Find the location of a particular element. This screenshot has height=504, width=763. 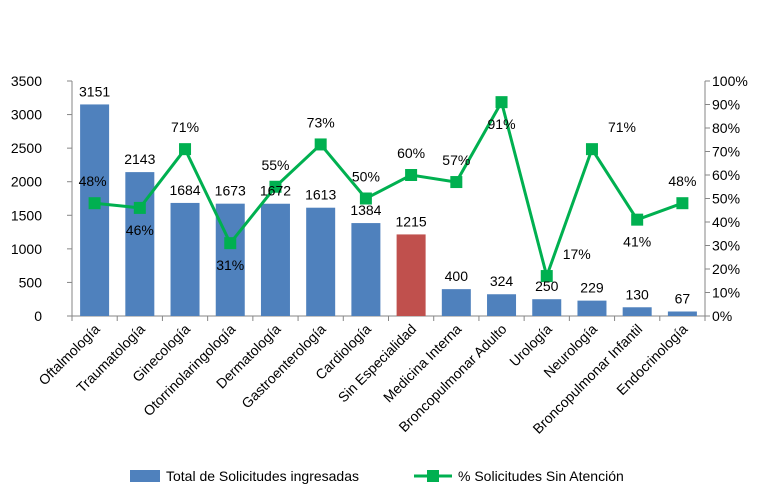

legend-bar-label: Total de Solicitudes ingresadas is located at coordinates (262, 476).